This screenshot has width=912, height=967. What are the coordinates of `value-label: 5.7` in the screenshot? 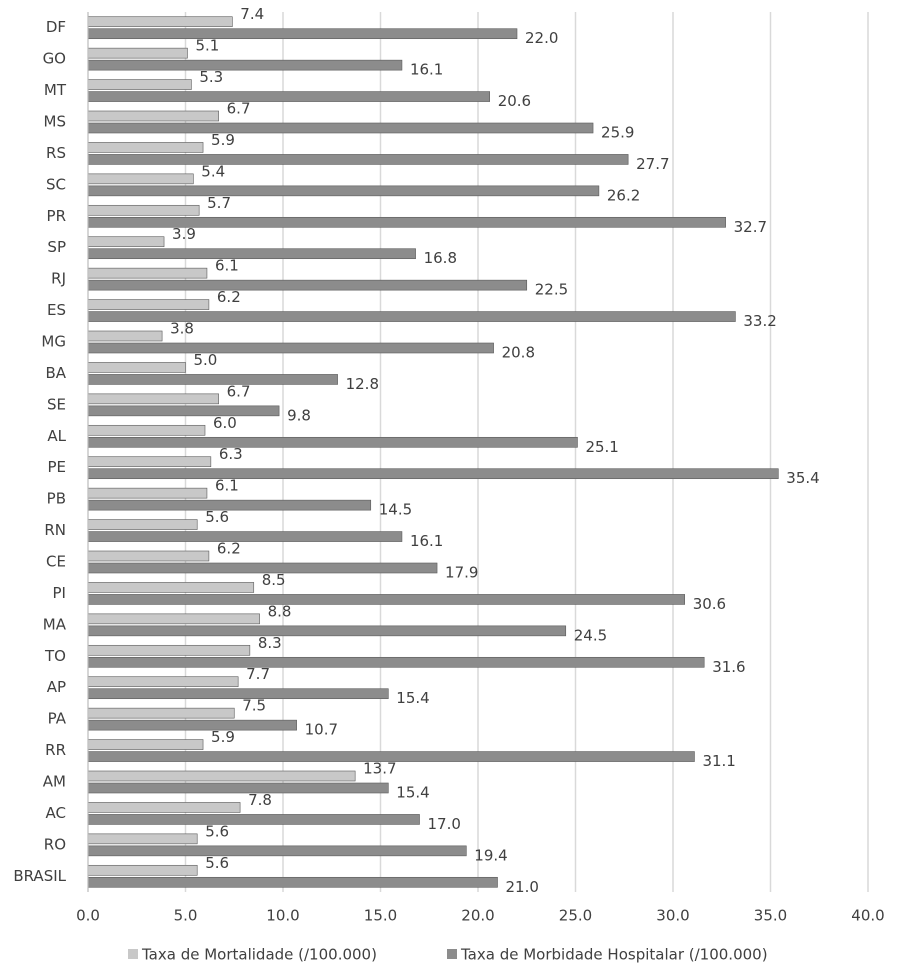 It's located at (219, 203).